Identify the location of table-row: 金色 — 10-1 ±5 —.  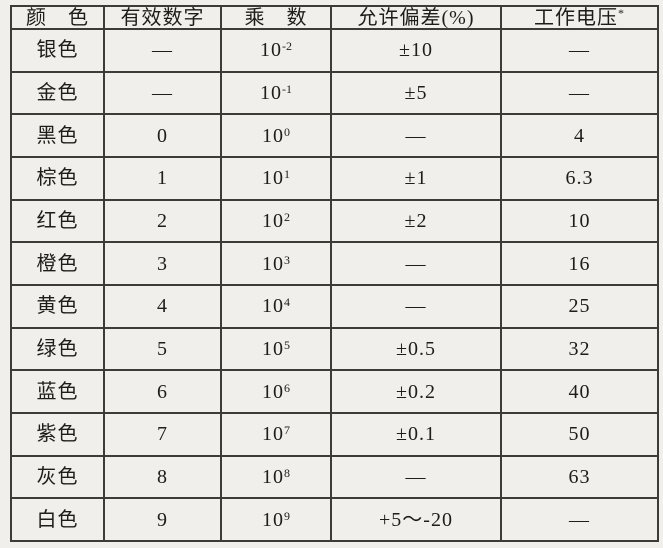
(334, 93).